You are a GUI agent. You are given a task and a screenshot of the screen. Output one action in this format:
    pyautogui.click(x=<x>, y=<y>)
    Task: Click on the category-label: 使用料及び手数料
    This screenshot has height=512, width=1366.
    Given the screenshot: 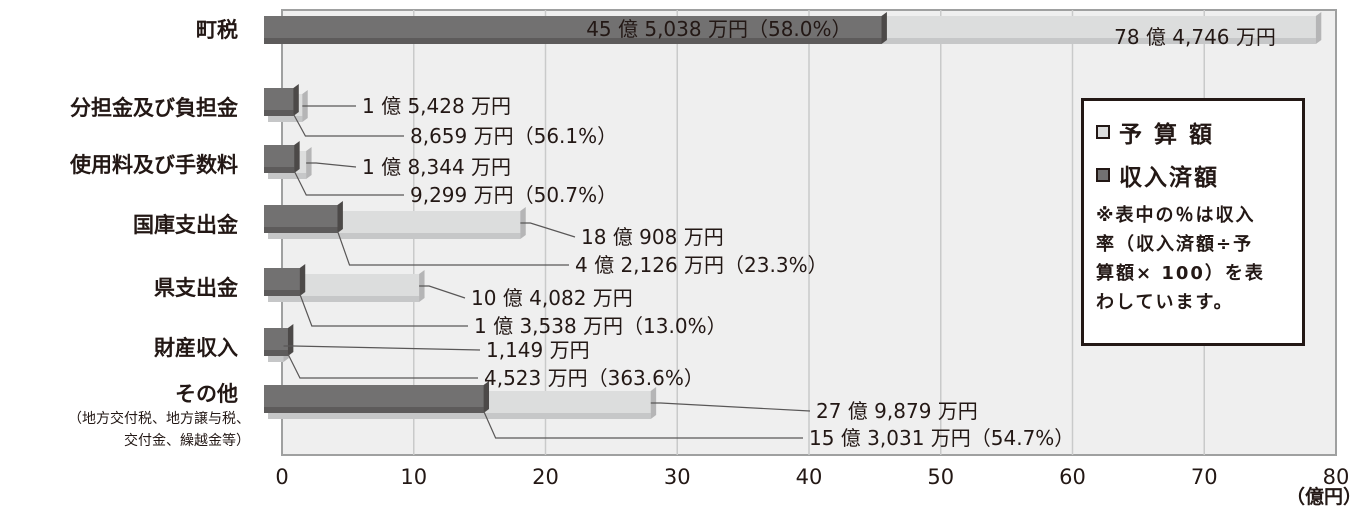 What is the action you would take?
    pyautogui.click(x=153, y=165)
    